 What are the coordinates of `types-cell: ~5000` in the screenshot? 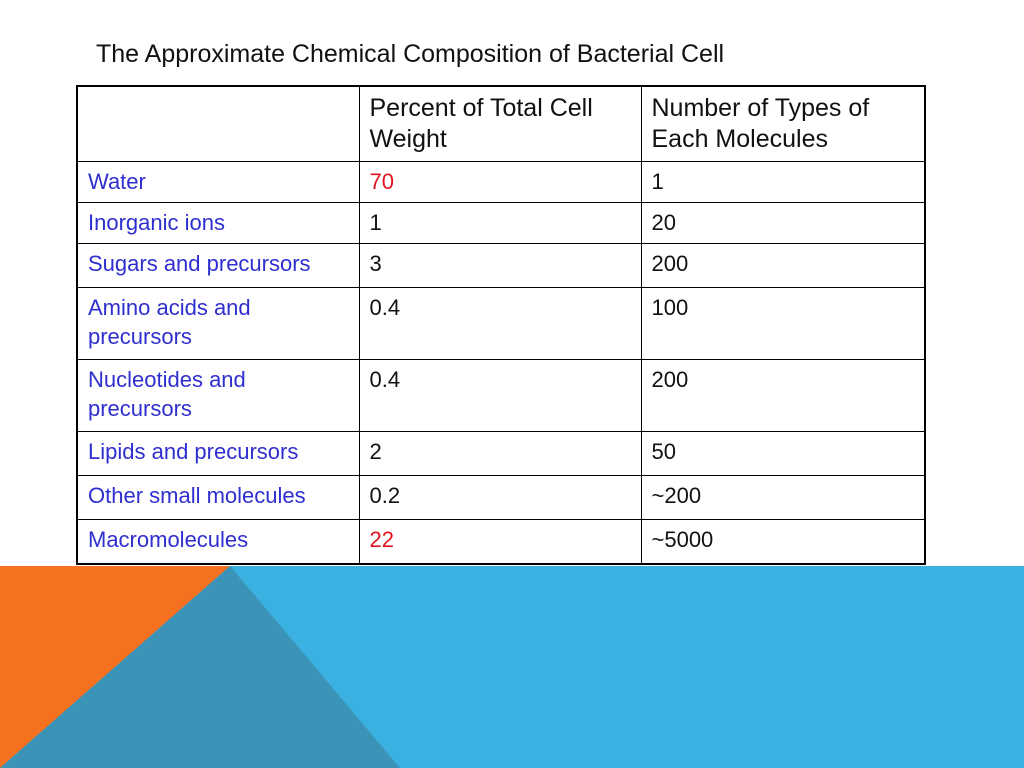 It's located at (783, 541).